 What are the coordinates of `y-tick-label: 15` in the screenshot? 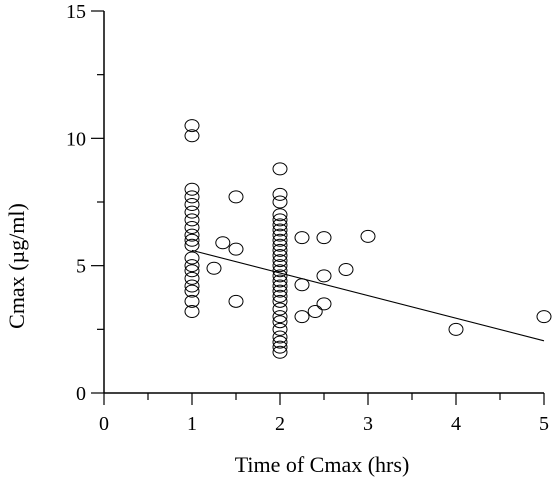 It's located at (76, 12).